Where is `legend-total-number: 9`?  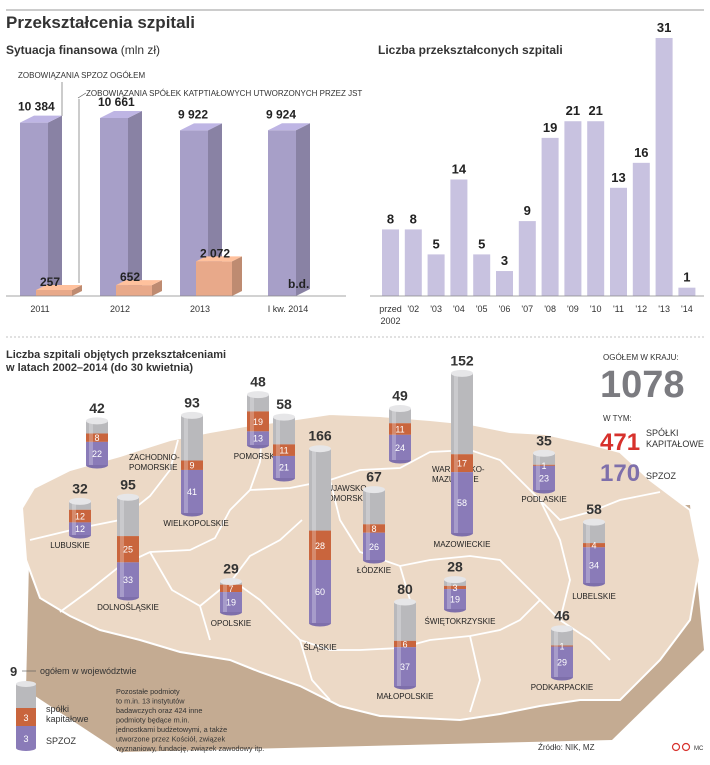
legend-total-number: 9 is located at coordinates (13, 671).